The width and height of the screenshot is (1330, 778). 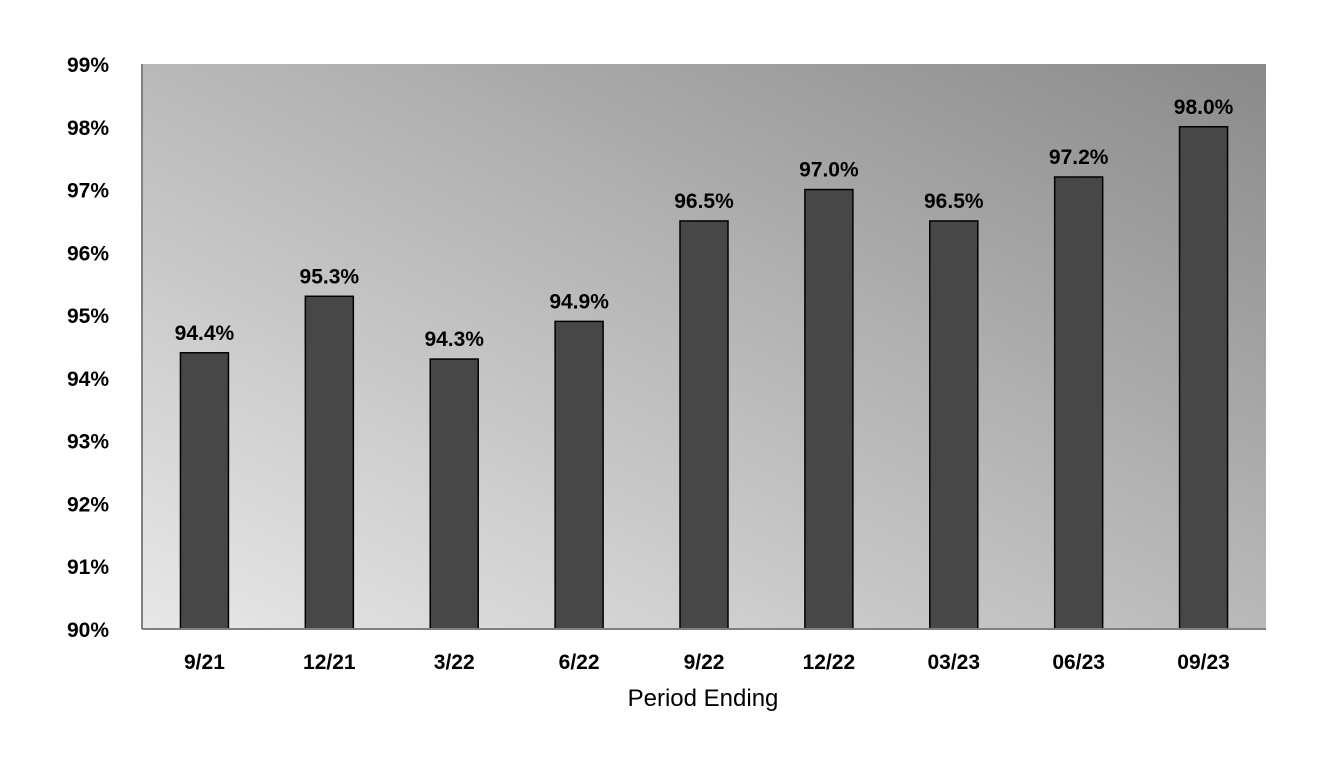 I want to click on data-label-8: 97.2%, so click(x=1079, y=157).